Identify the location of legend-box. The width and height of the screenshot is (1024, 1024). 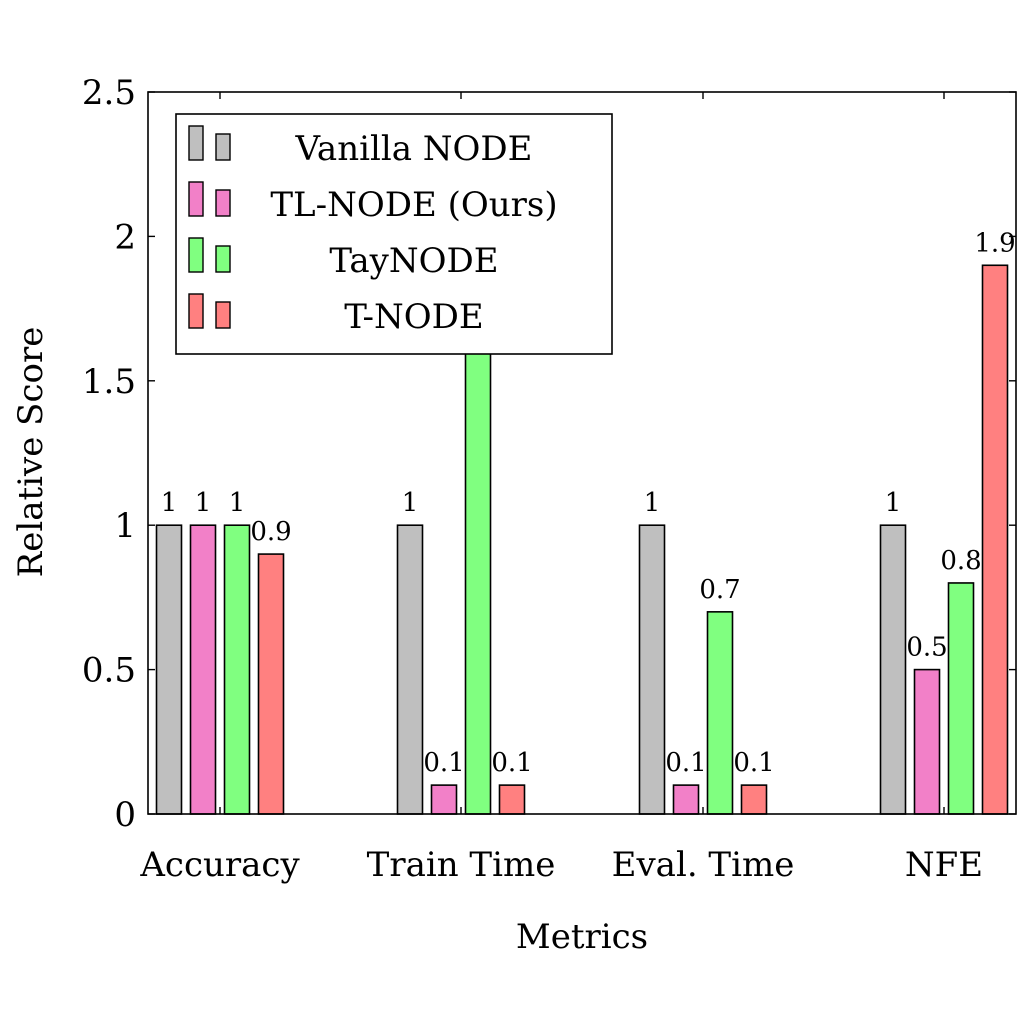
(394, 234).